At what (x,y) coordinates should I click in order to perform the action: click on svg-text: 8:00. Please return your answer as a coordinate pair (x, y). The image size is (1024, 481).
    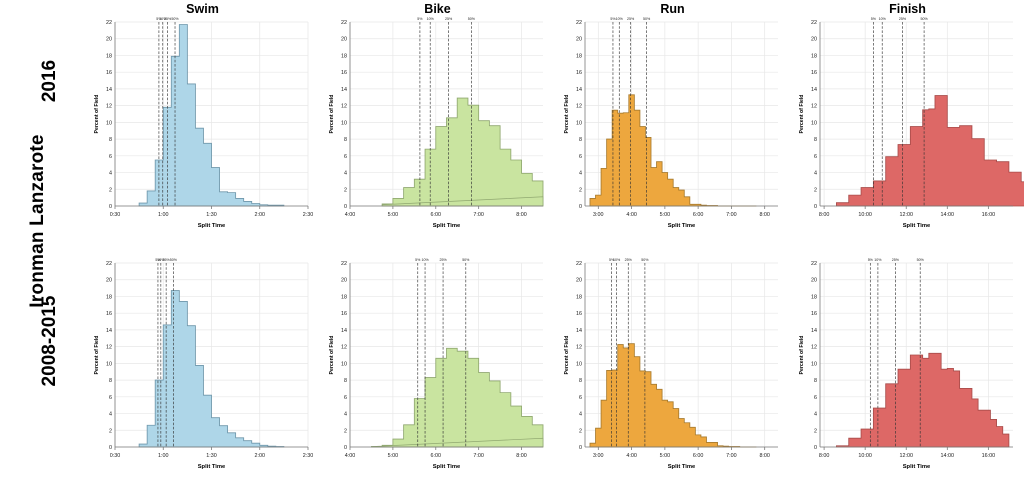
    Looking at the image, I should click on (521, 456).